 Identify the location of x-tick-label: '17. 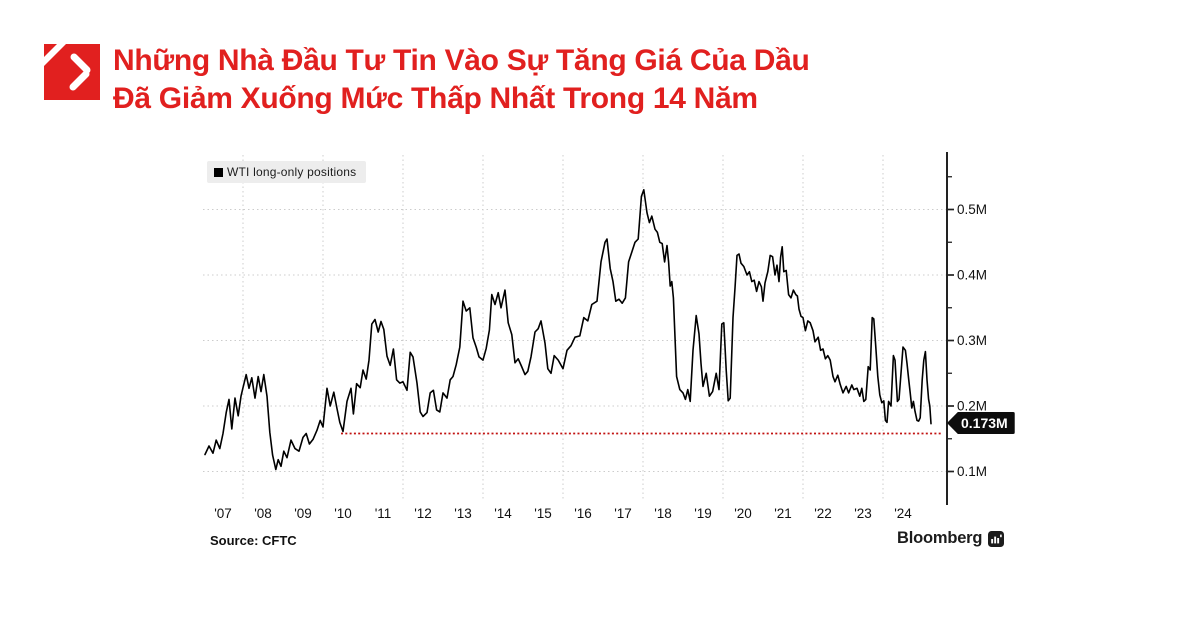
(623, 513).